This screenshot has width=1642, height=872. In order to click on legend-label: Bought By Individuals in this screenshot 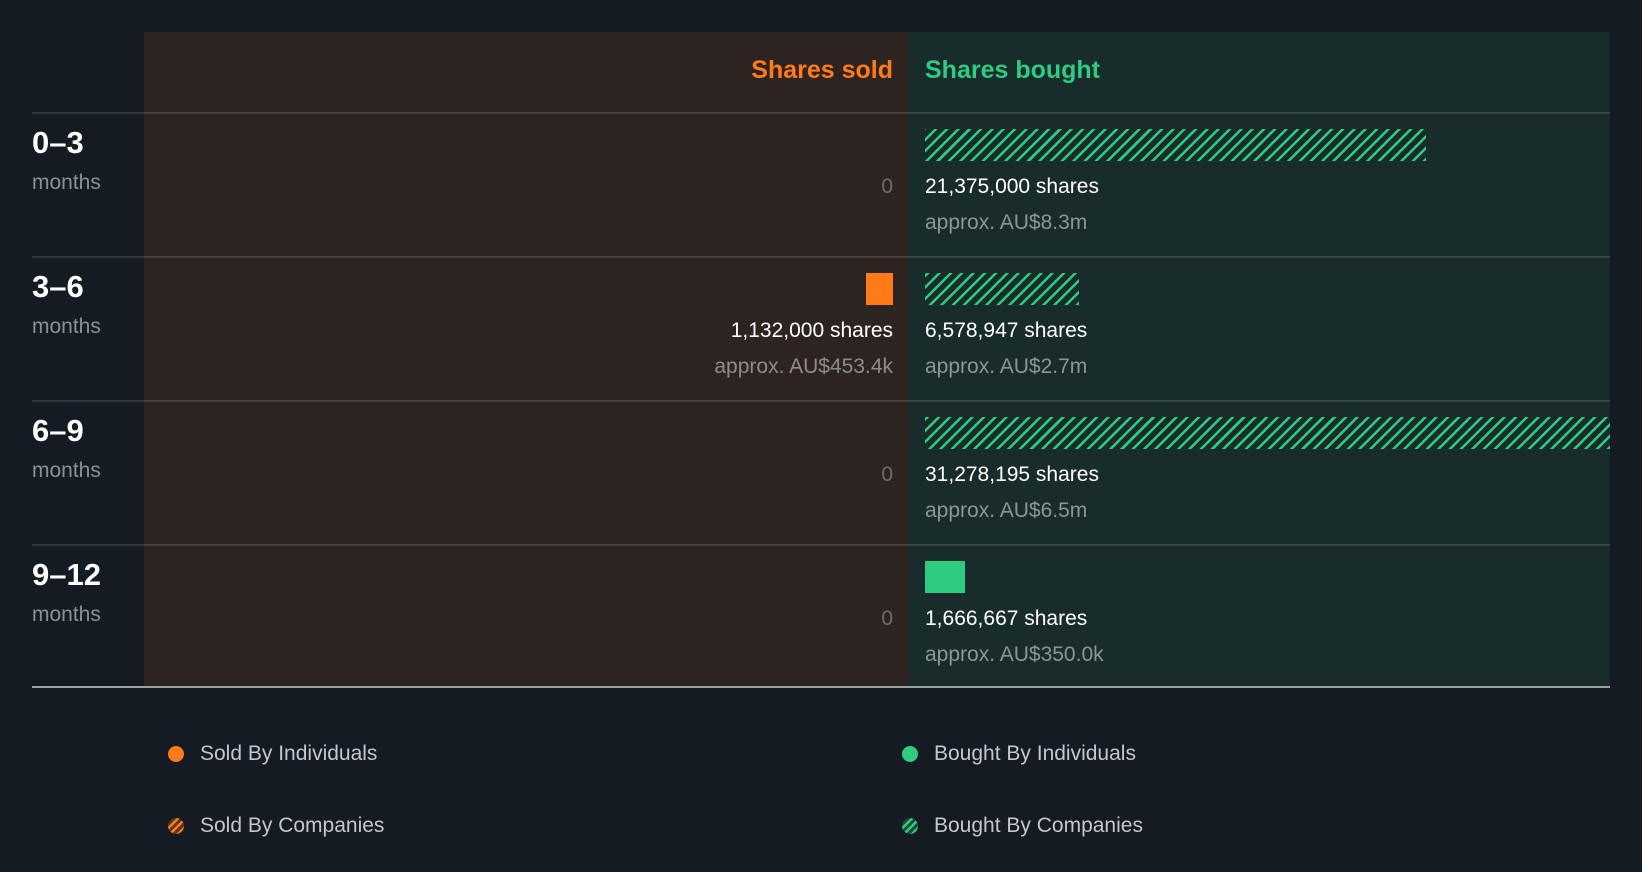, I will do `click(1035, 753)`.